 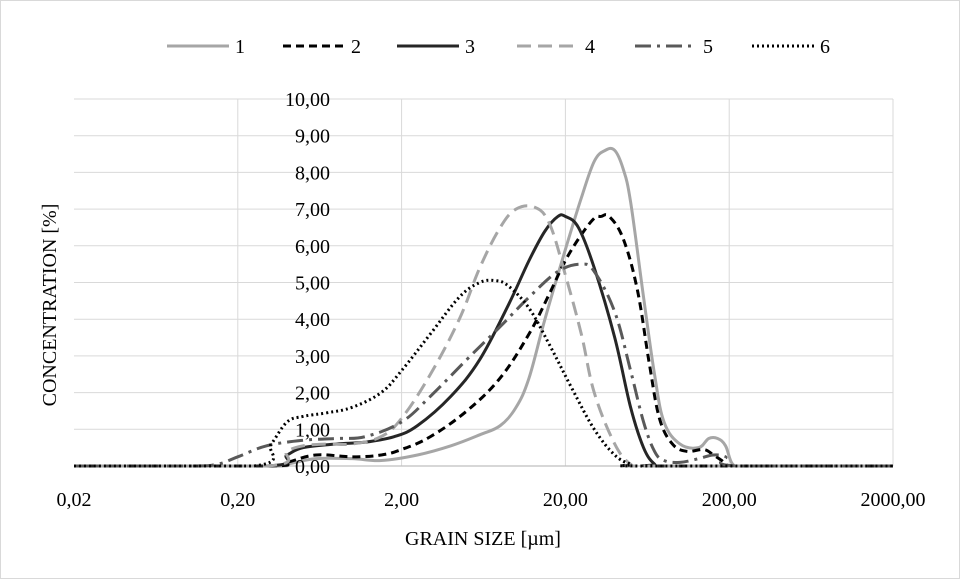 I want to click on legend-item-4: 4, so click(x=556, y=47).